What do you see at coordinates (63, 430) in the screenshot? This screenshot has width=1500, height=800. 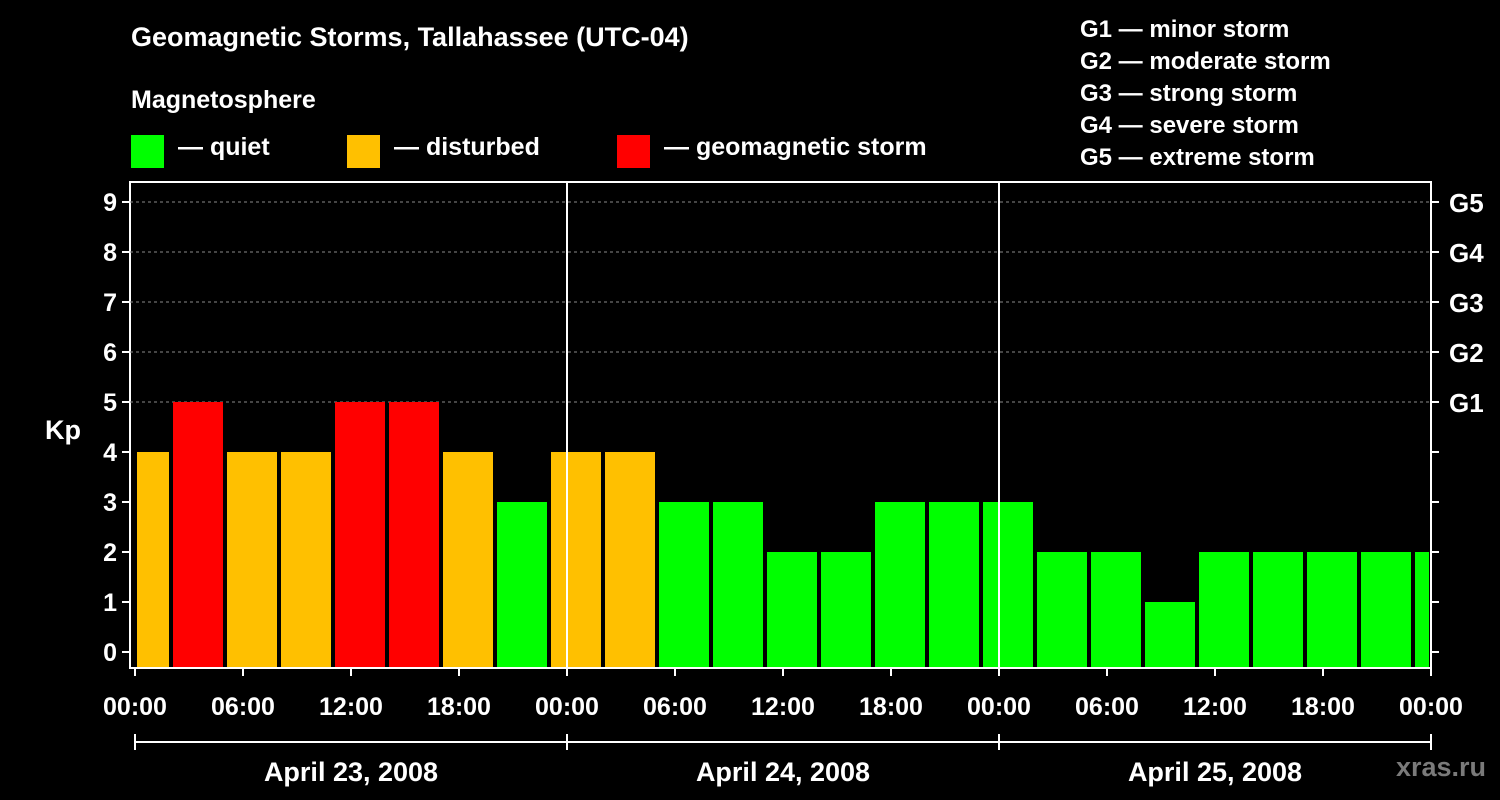 I see `y-axis-label: Kp` at bounding box center [63, 430].